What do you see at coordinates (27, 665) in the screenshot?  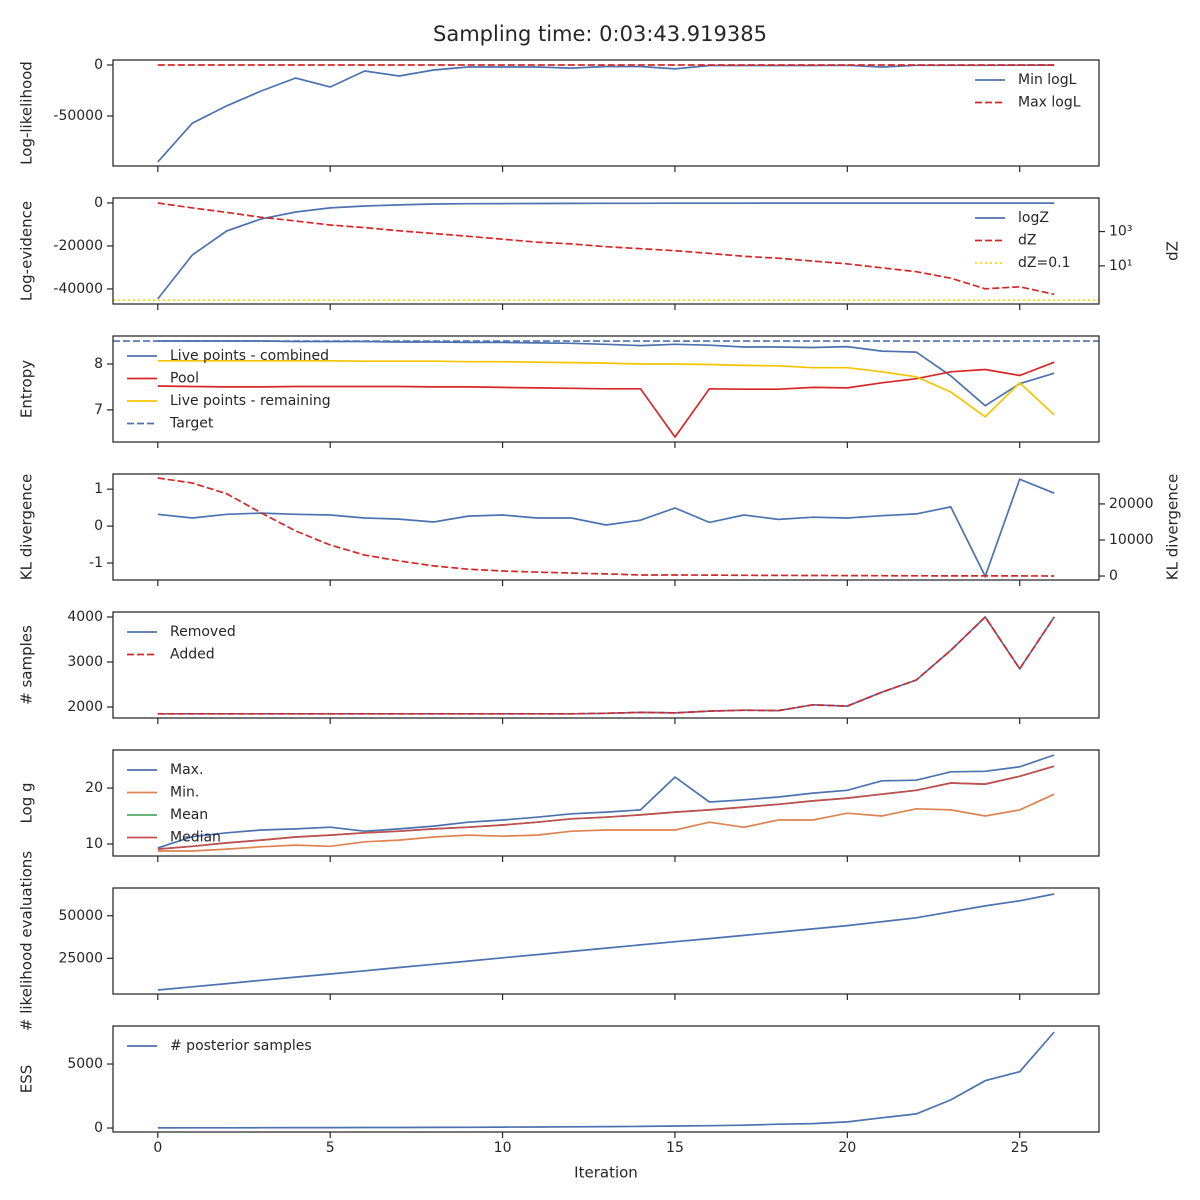 I see `y-axis-label: # samples` at bounding box center [27, 665].